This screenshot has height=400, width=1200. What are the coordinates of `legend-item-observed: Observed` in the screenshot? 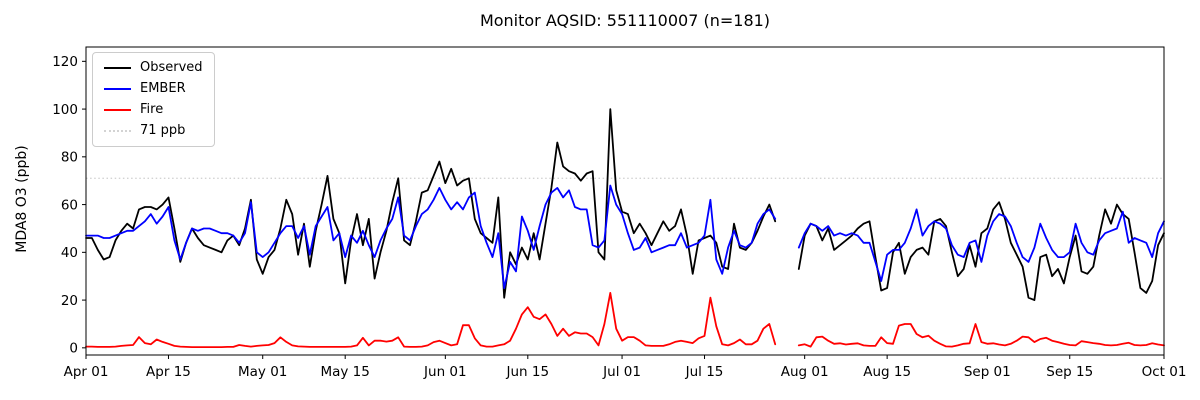 It's located at (153, 68).